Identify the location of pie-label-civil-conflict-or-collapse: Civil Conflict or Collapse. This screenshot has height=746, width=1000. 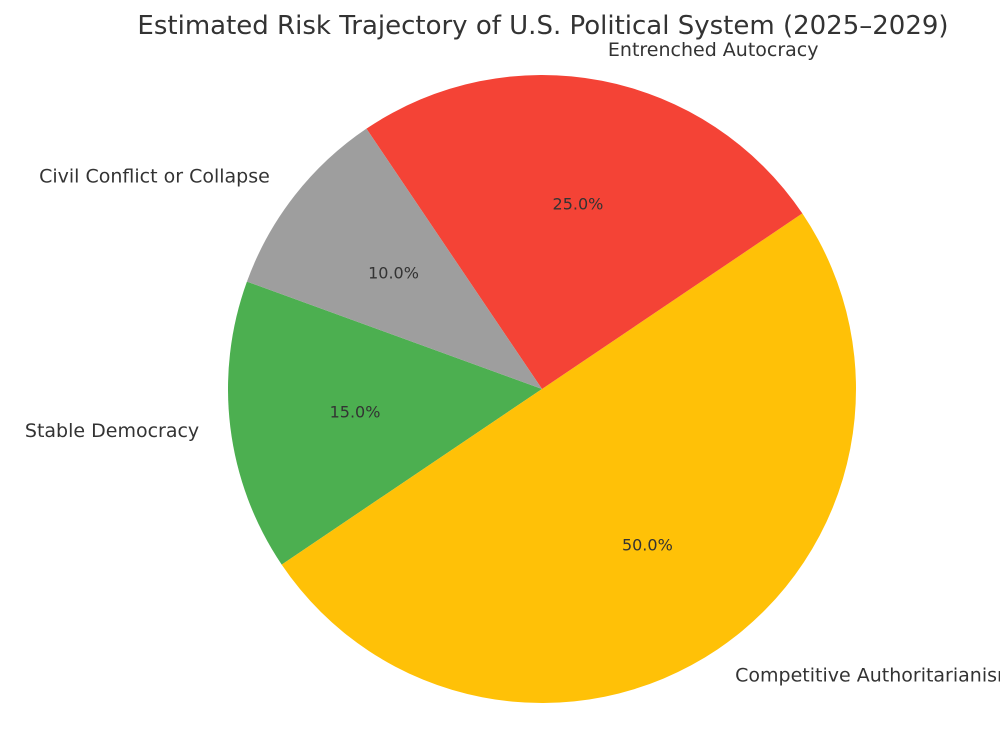
(154, 176).